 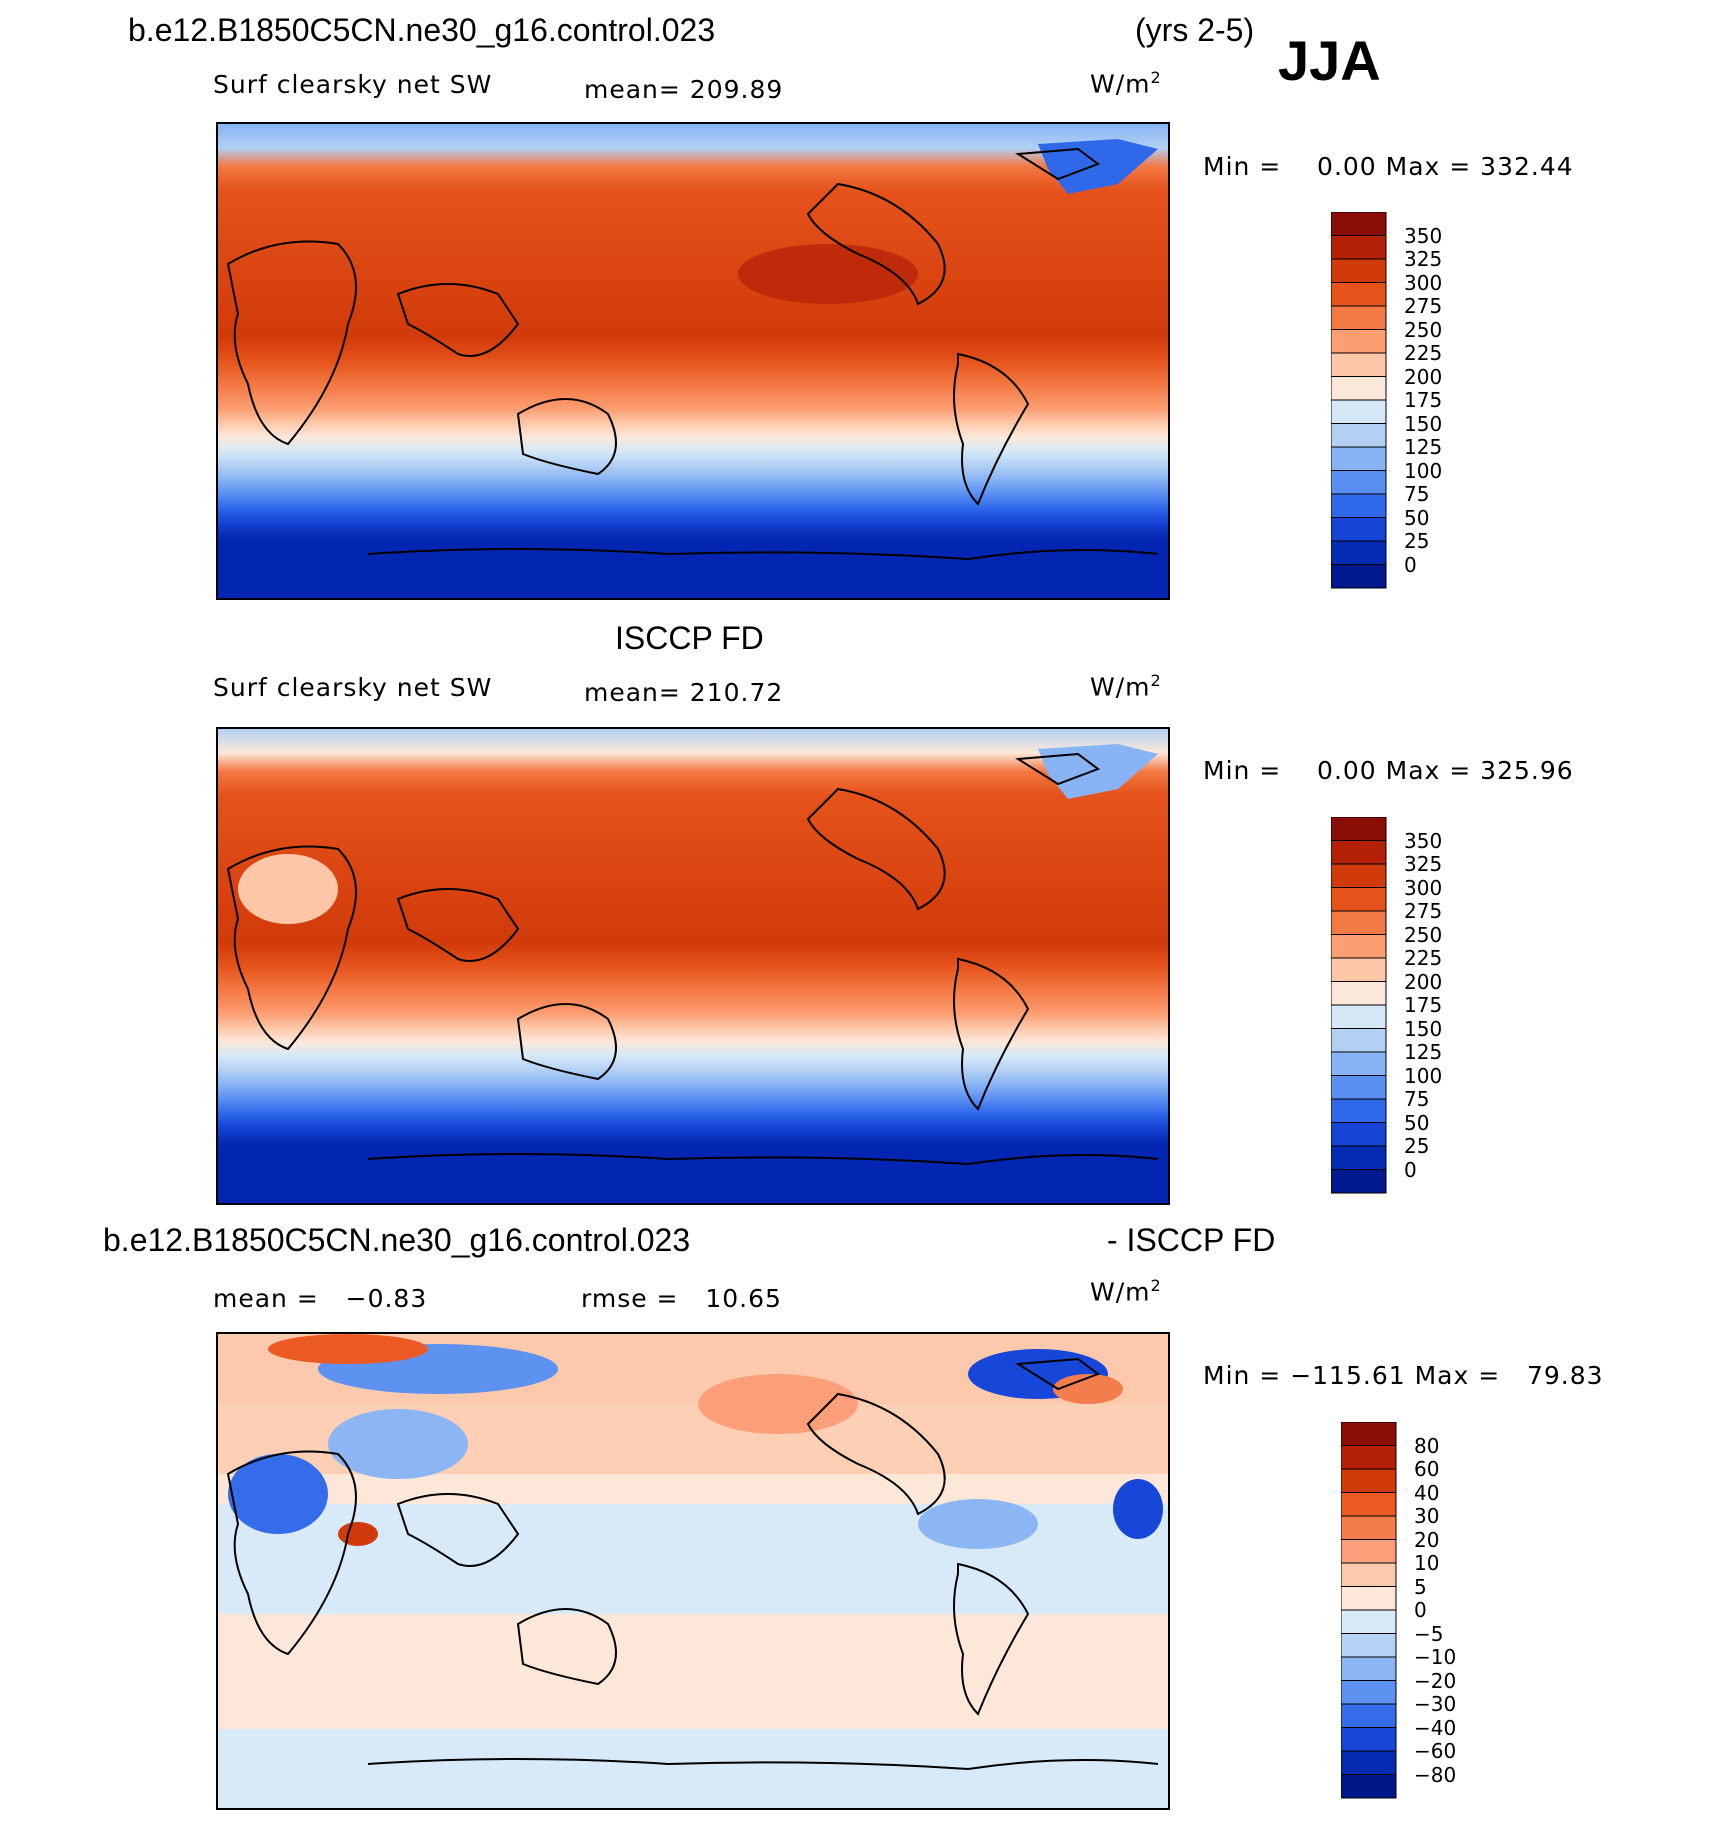 What do you see at coordinates (1403, 1375) in the screenshot?
I see `min-max-label: Min = −115.61 Max = 79.83` at bounding box center [1403, 1375].